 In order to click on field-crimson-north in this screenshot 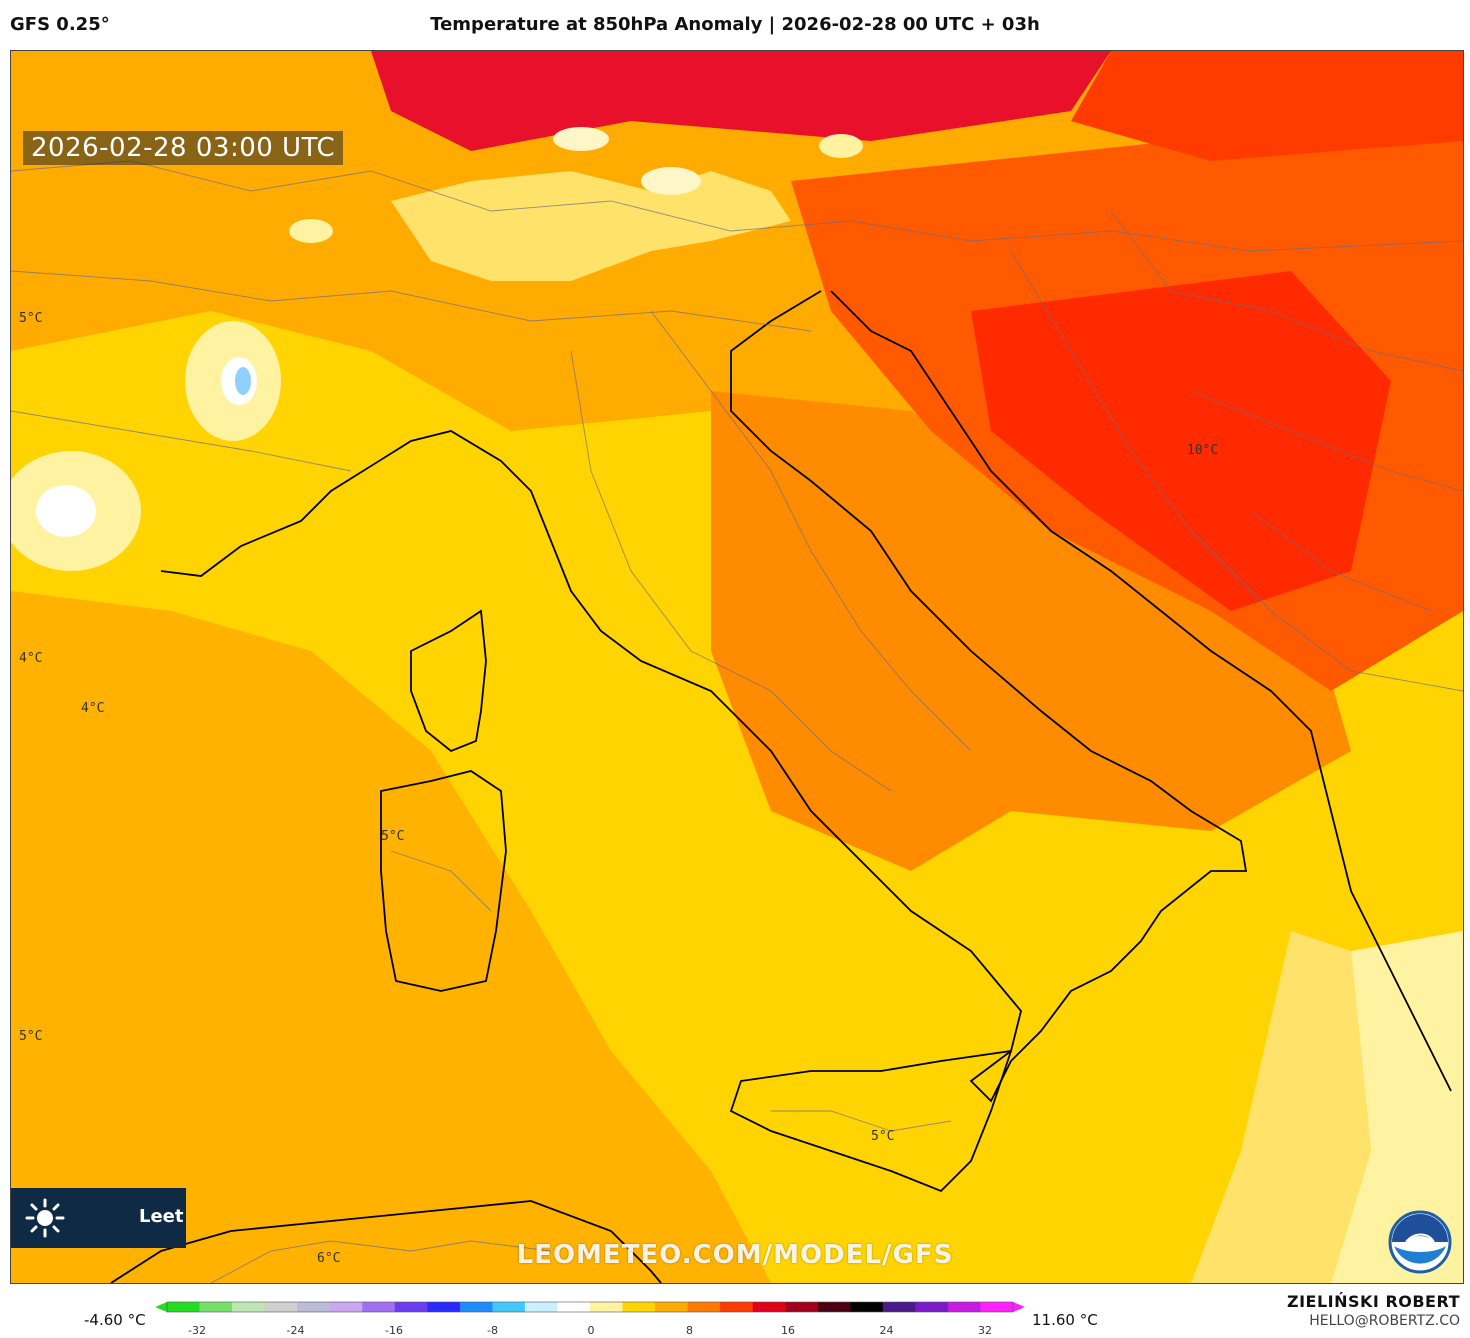, I will do `click(741, 101)`.